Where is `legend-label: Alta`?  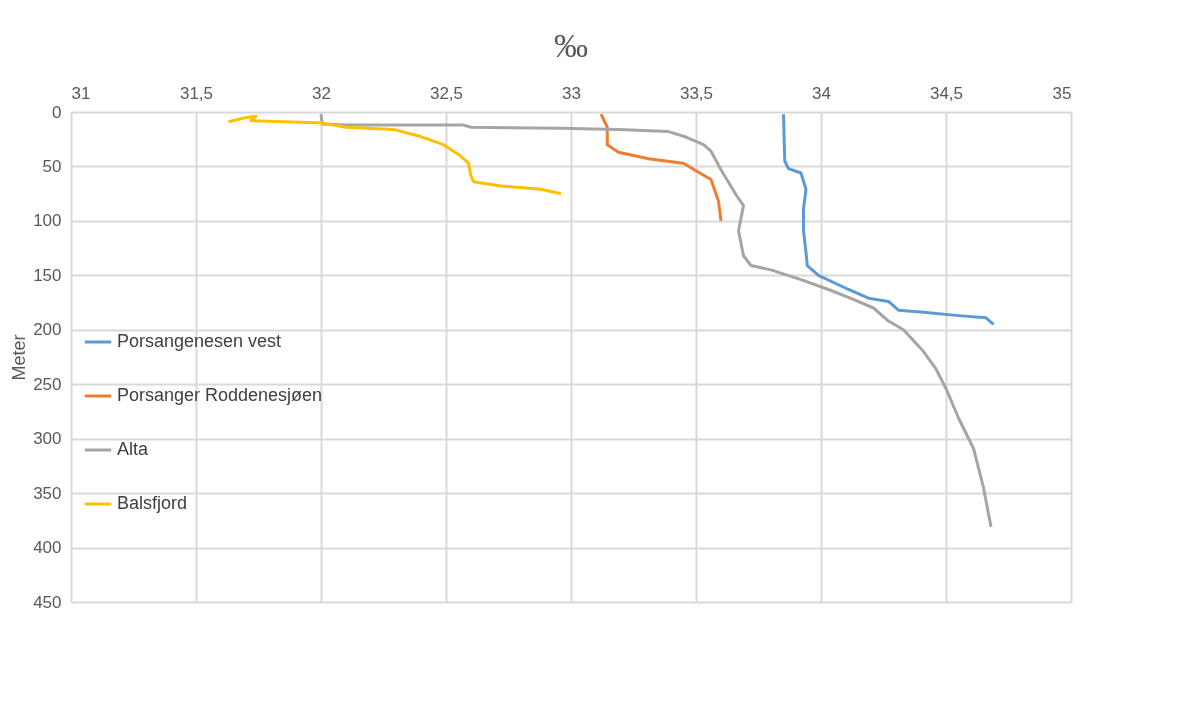 legend-label: Alta is located at coordinates (133, 449).